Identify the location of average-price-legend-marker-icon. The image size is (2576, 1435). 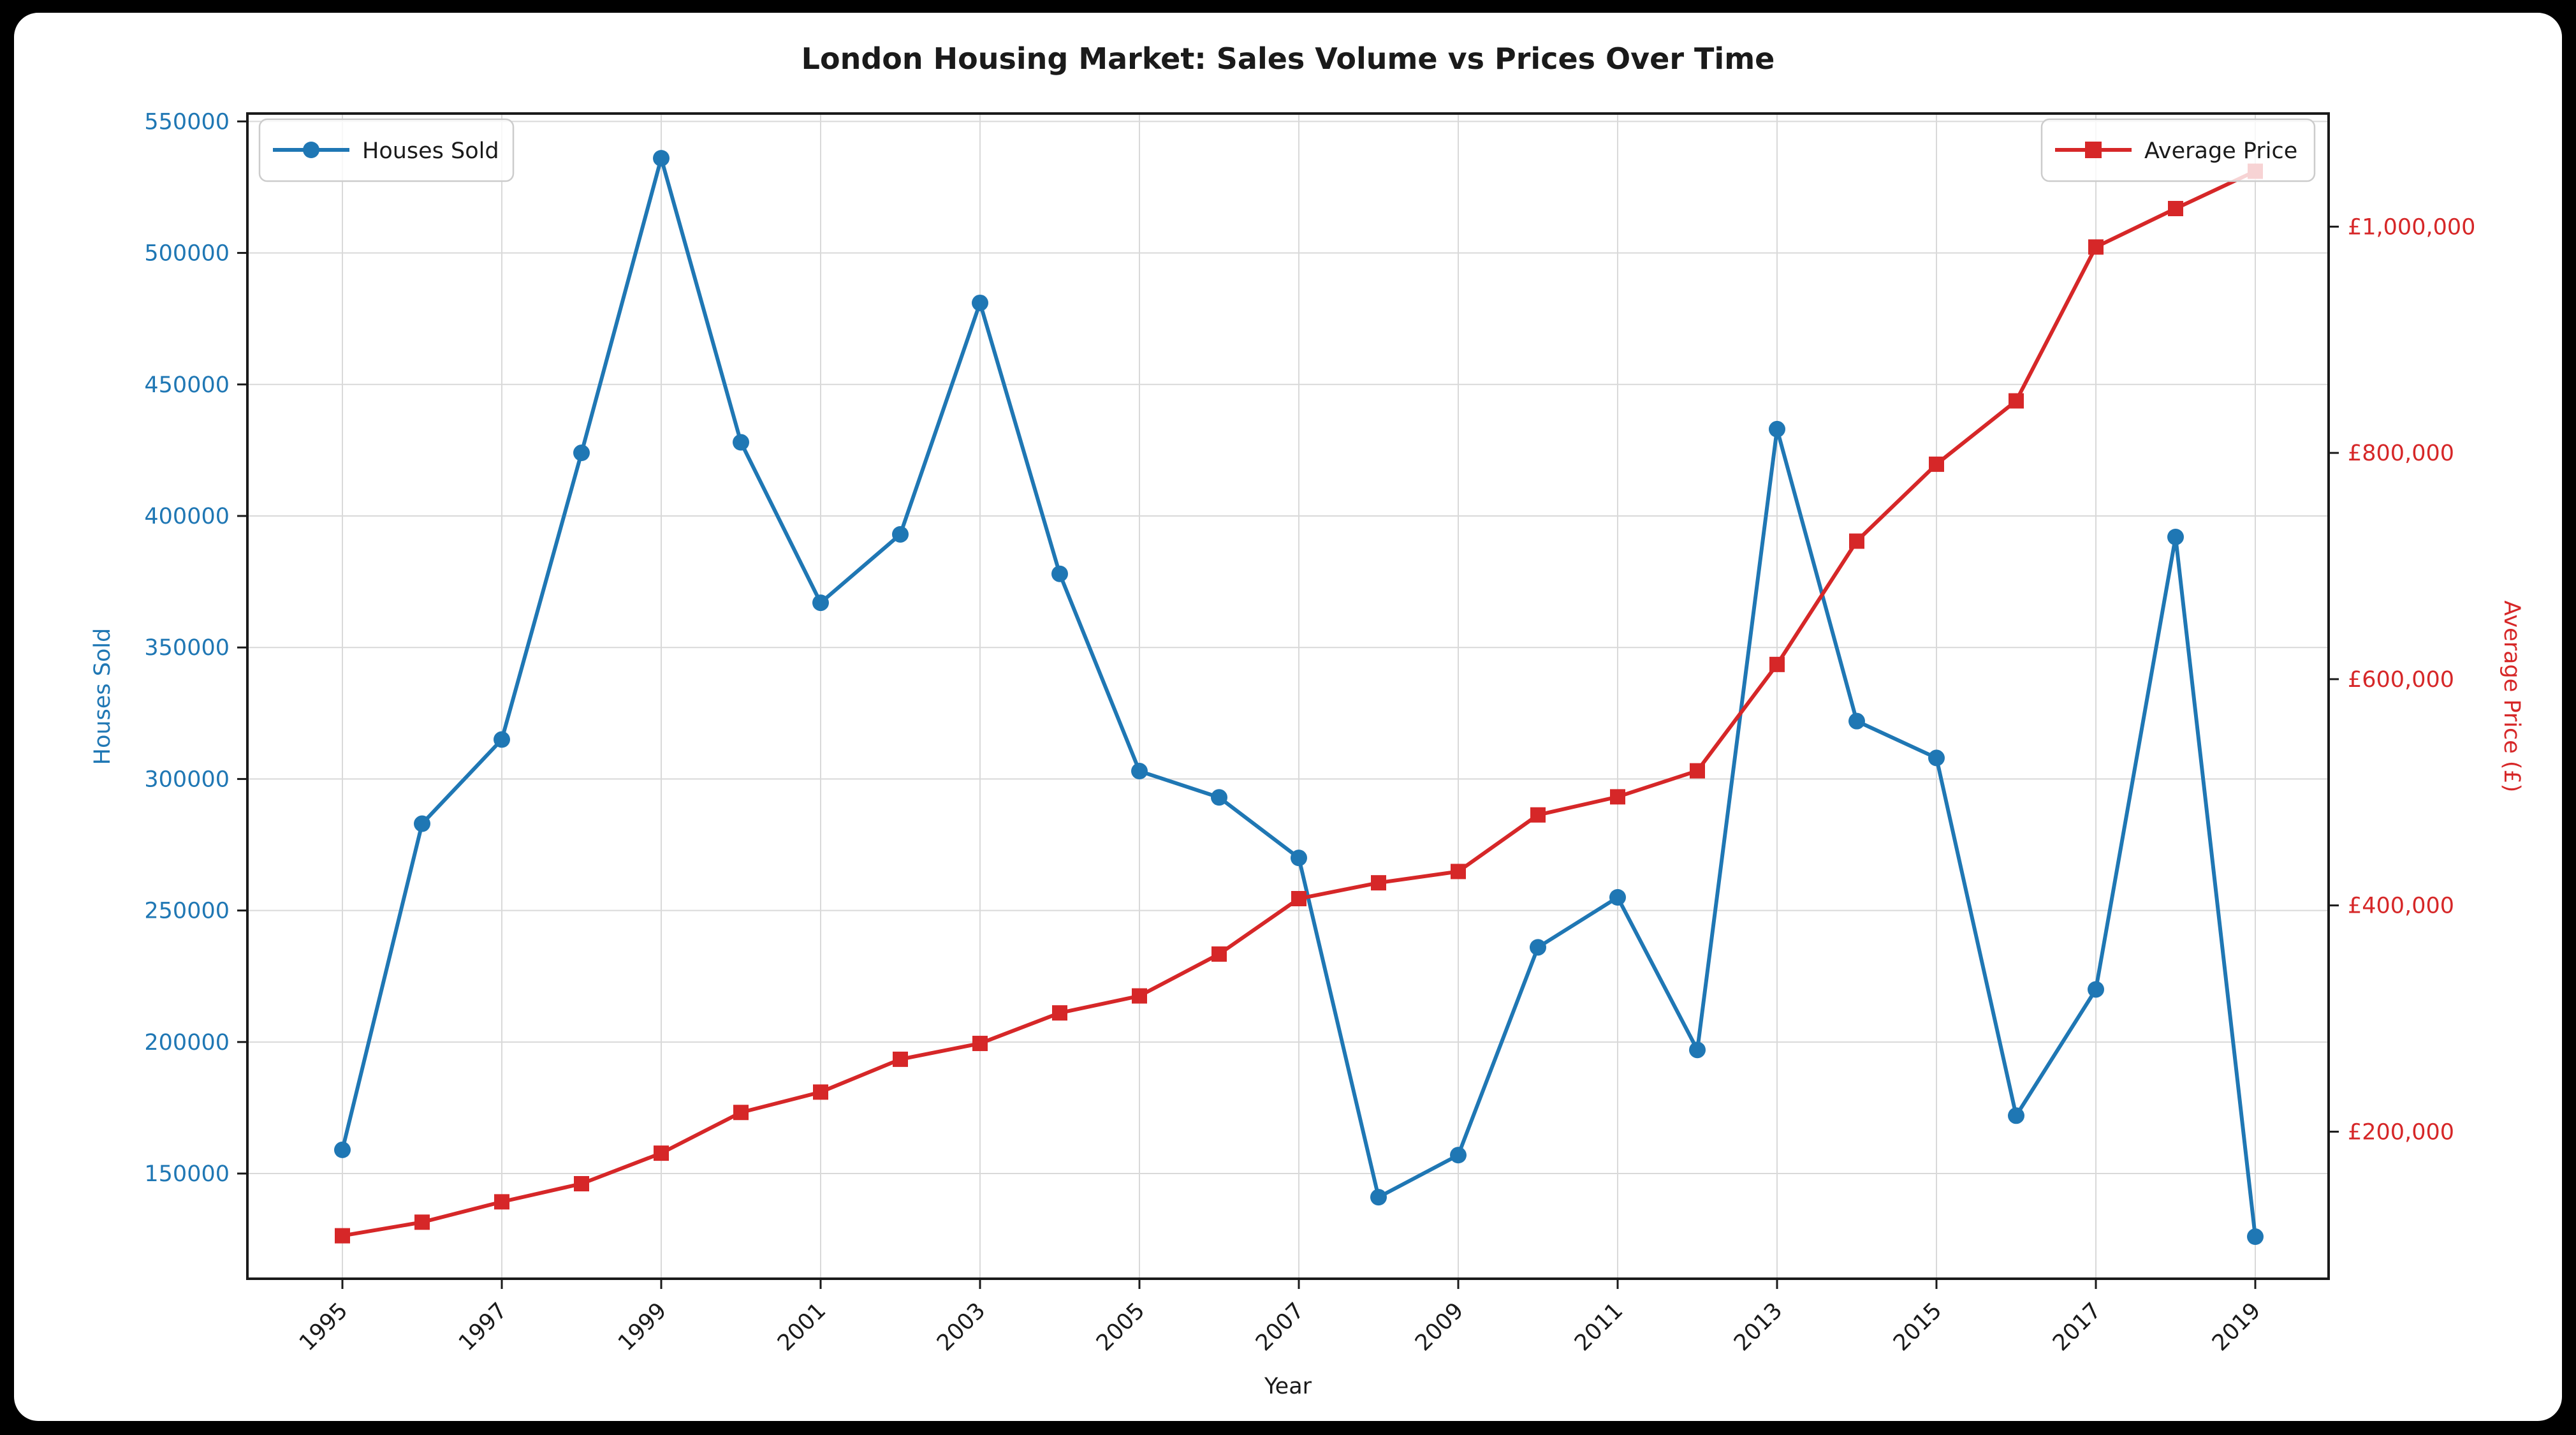
(2093, 150).